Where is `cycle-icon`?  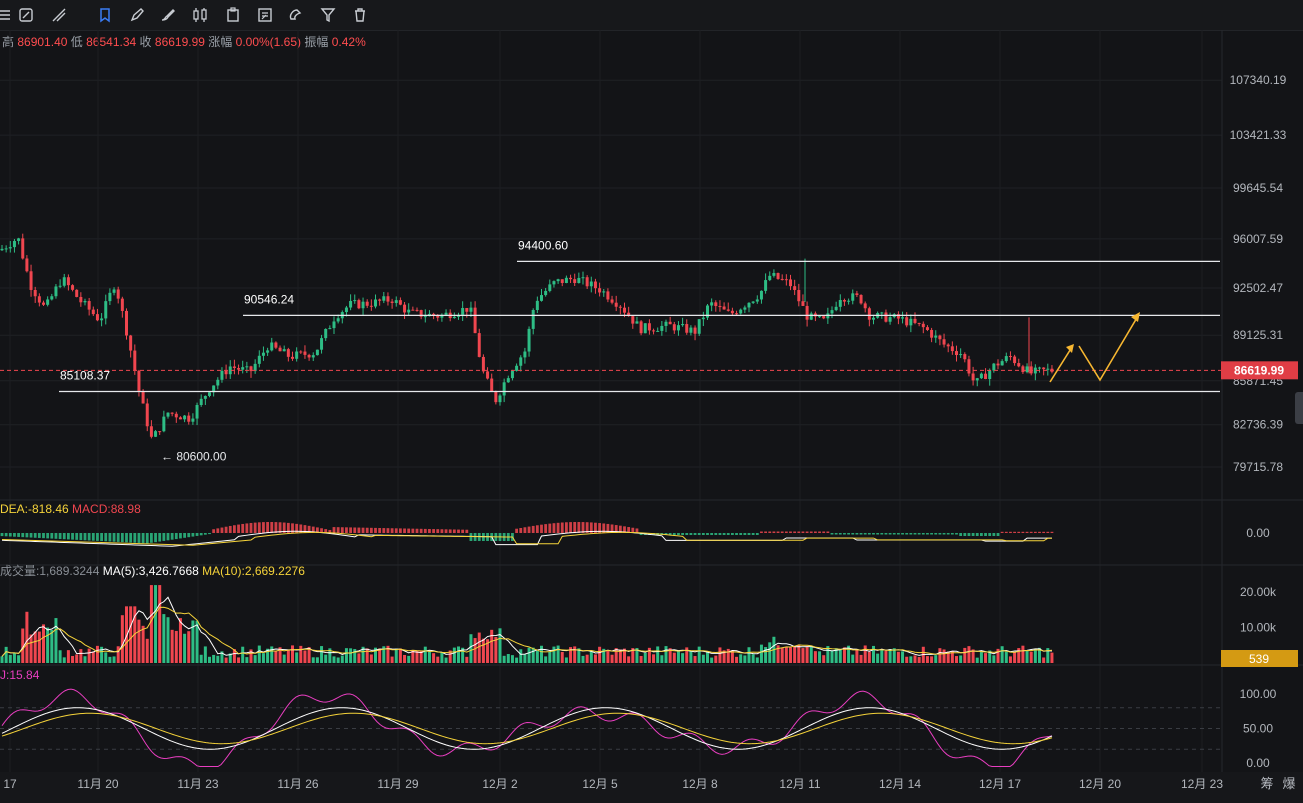 cycle-icon is located at coordinates (26, 15).